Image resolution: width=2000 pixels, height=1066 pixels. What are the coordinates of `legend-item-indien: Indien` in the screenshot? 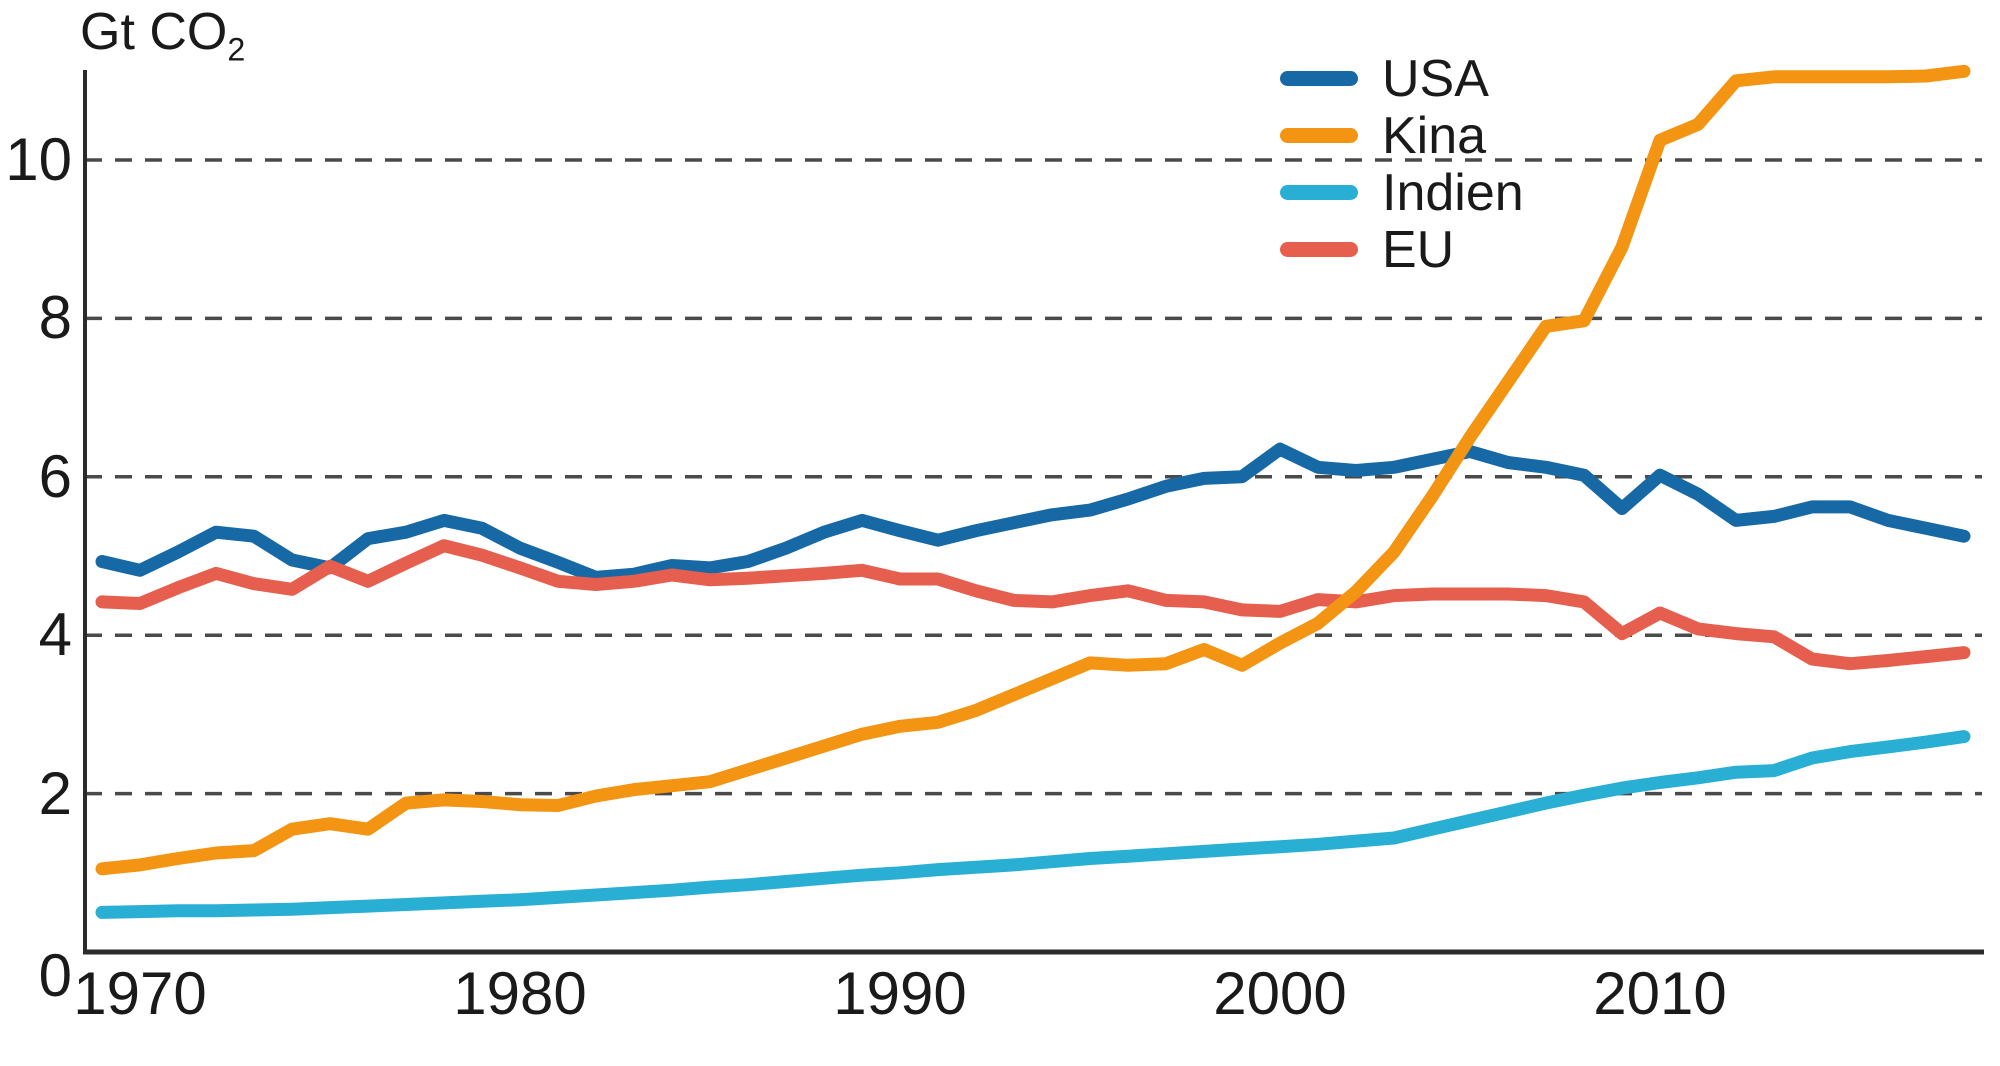 It's located at (1402, 192).